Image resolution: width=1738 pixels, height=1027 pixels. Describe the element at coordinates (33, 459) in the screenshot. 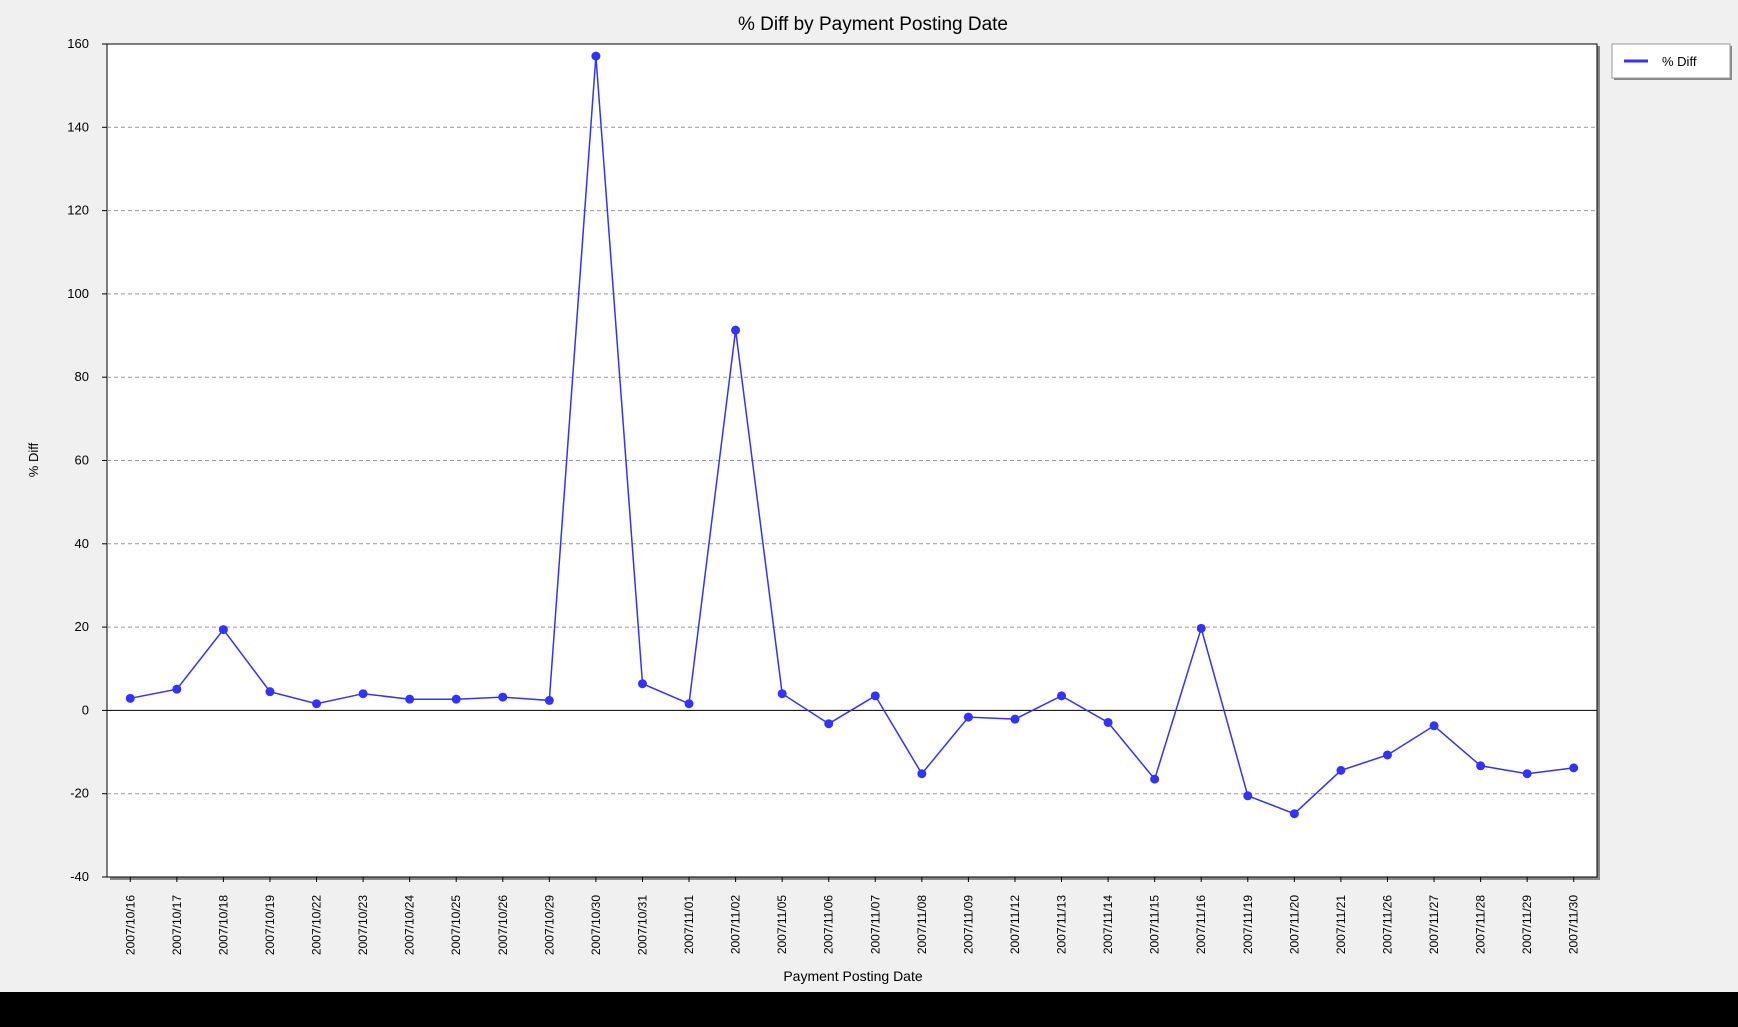

I see `y-axis-label: % Diff` at that location.